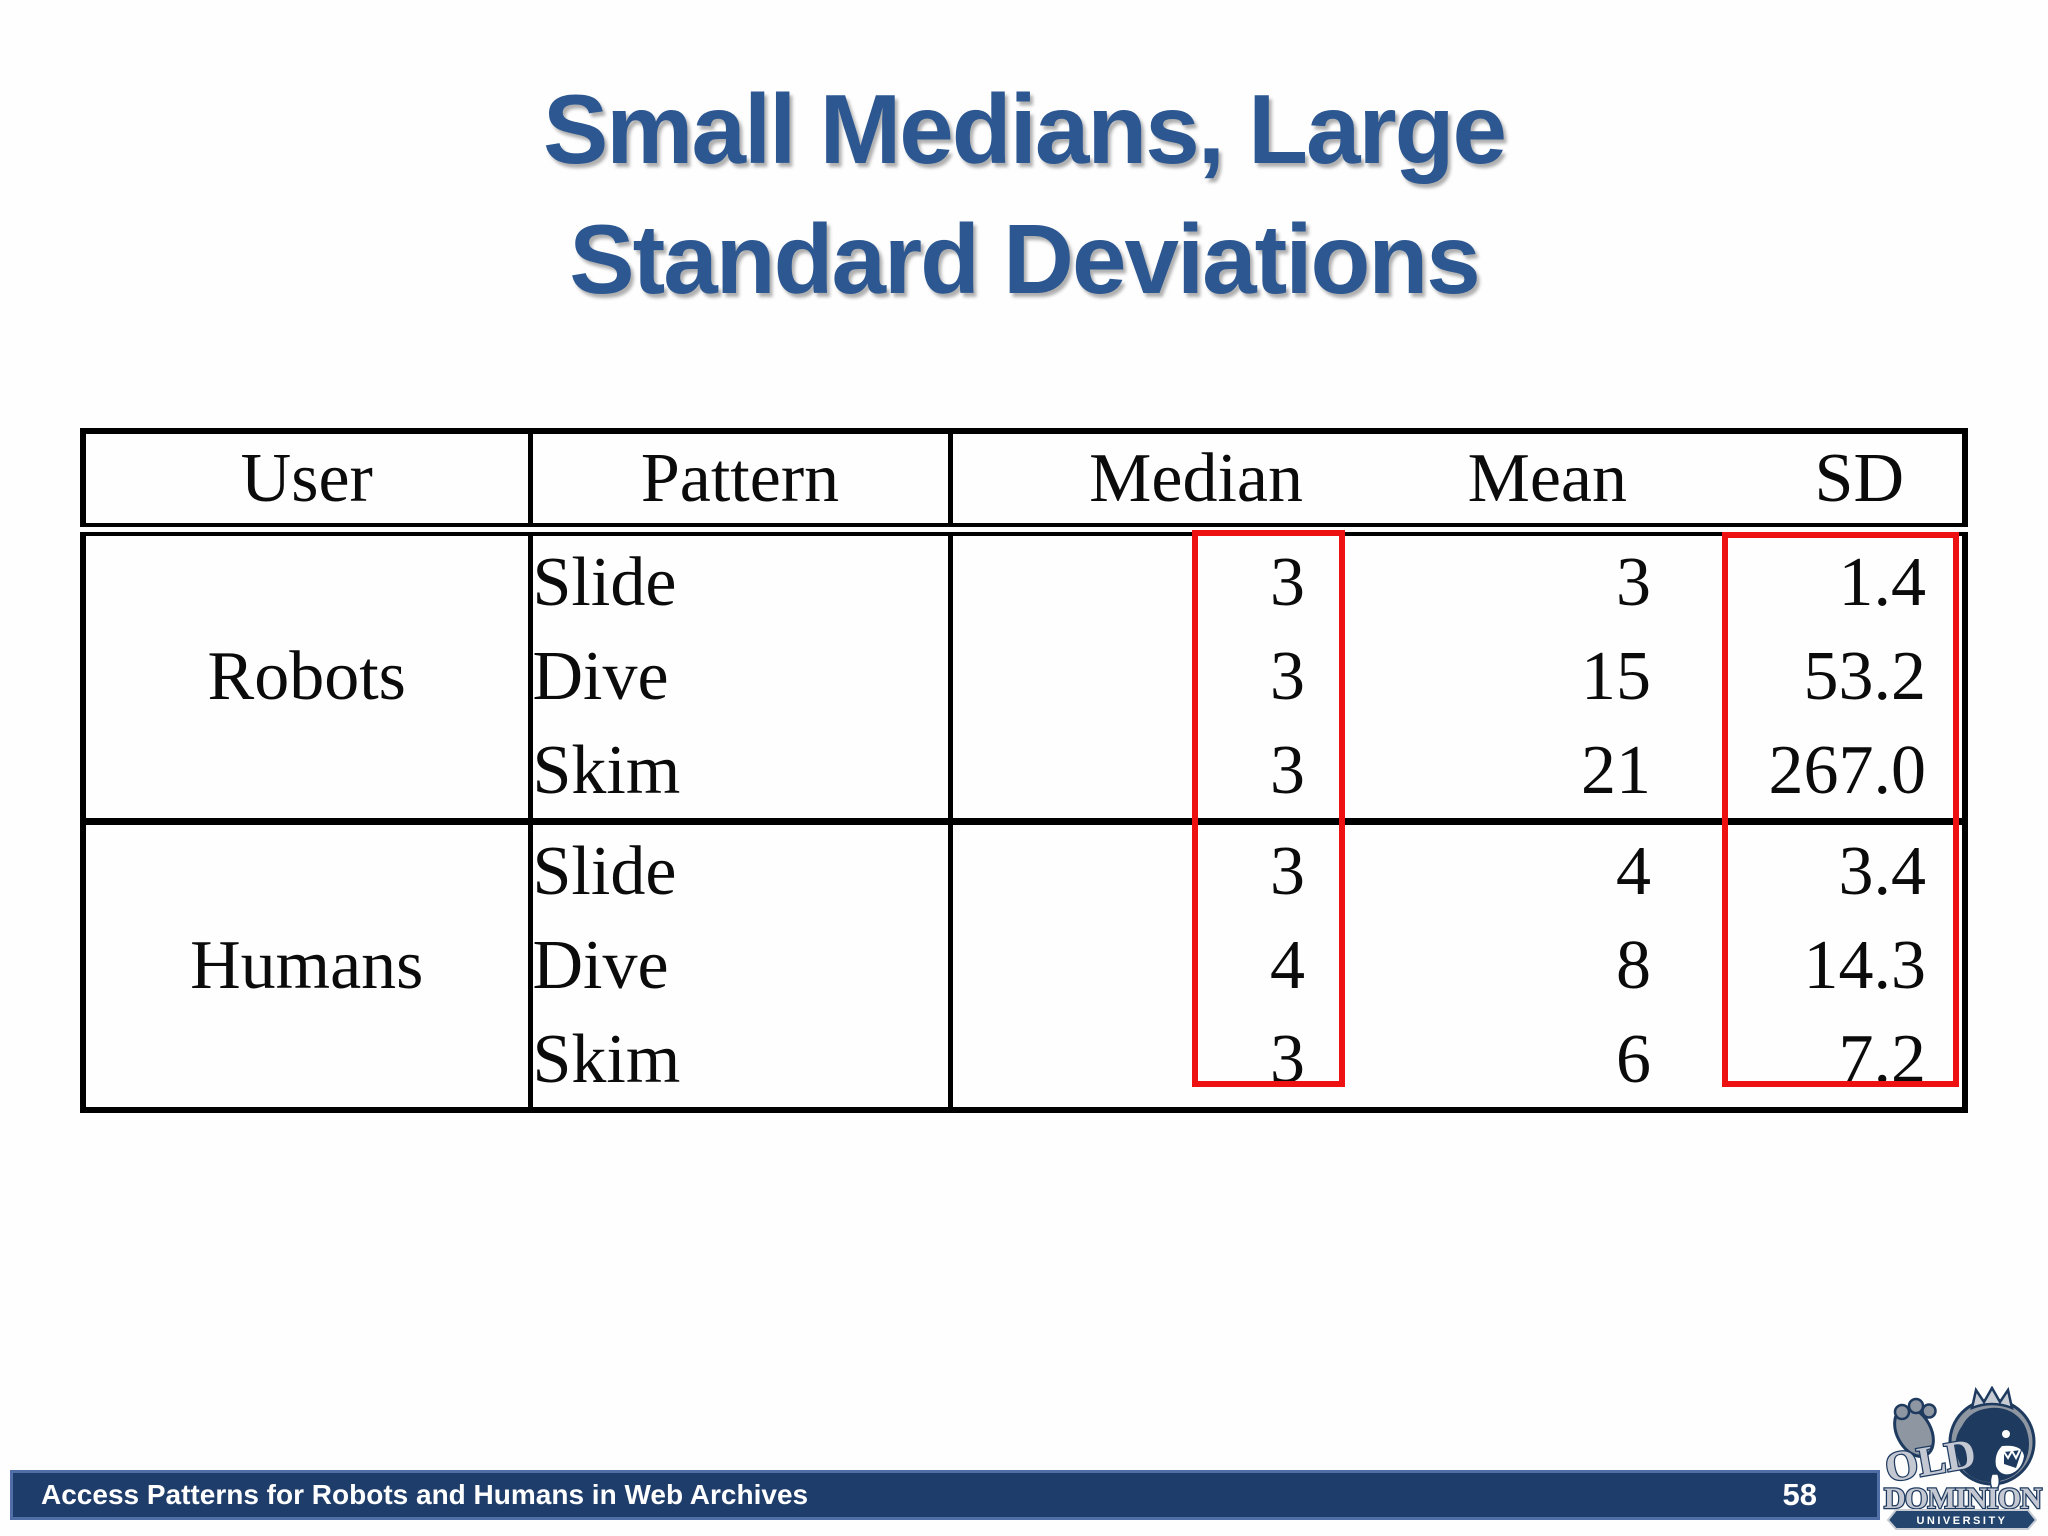  I want to click on user-group-humans: Humans, so click(307, 965).